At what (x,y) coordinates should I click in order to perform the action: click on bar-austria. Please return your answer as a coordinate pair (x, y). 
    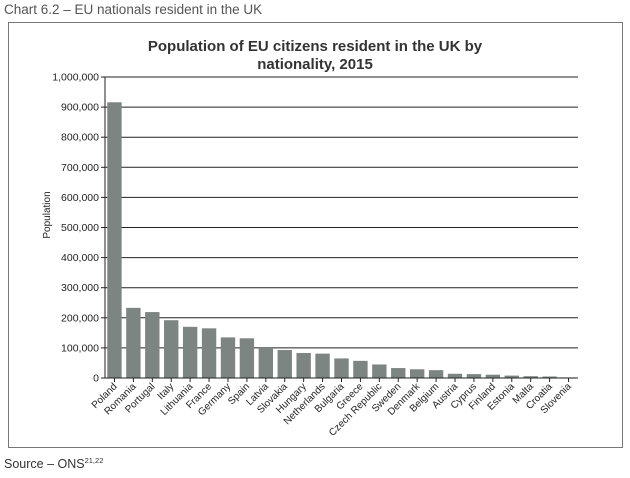
    Looking at the image, I should click on (455, 375).